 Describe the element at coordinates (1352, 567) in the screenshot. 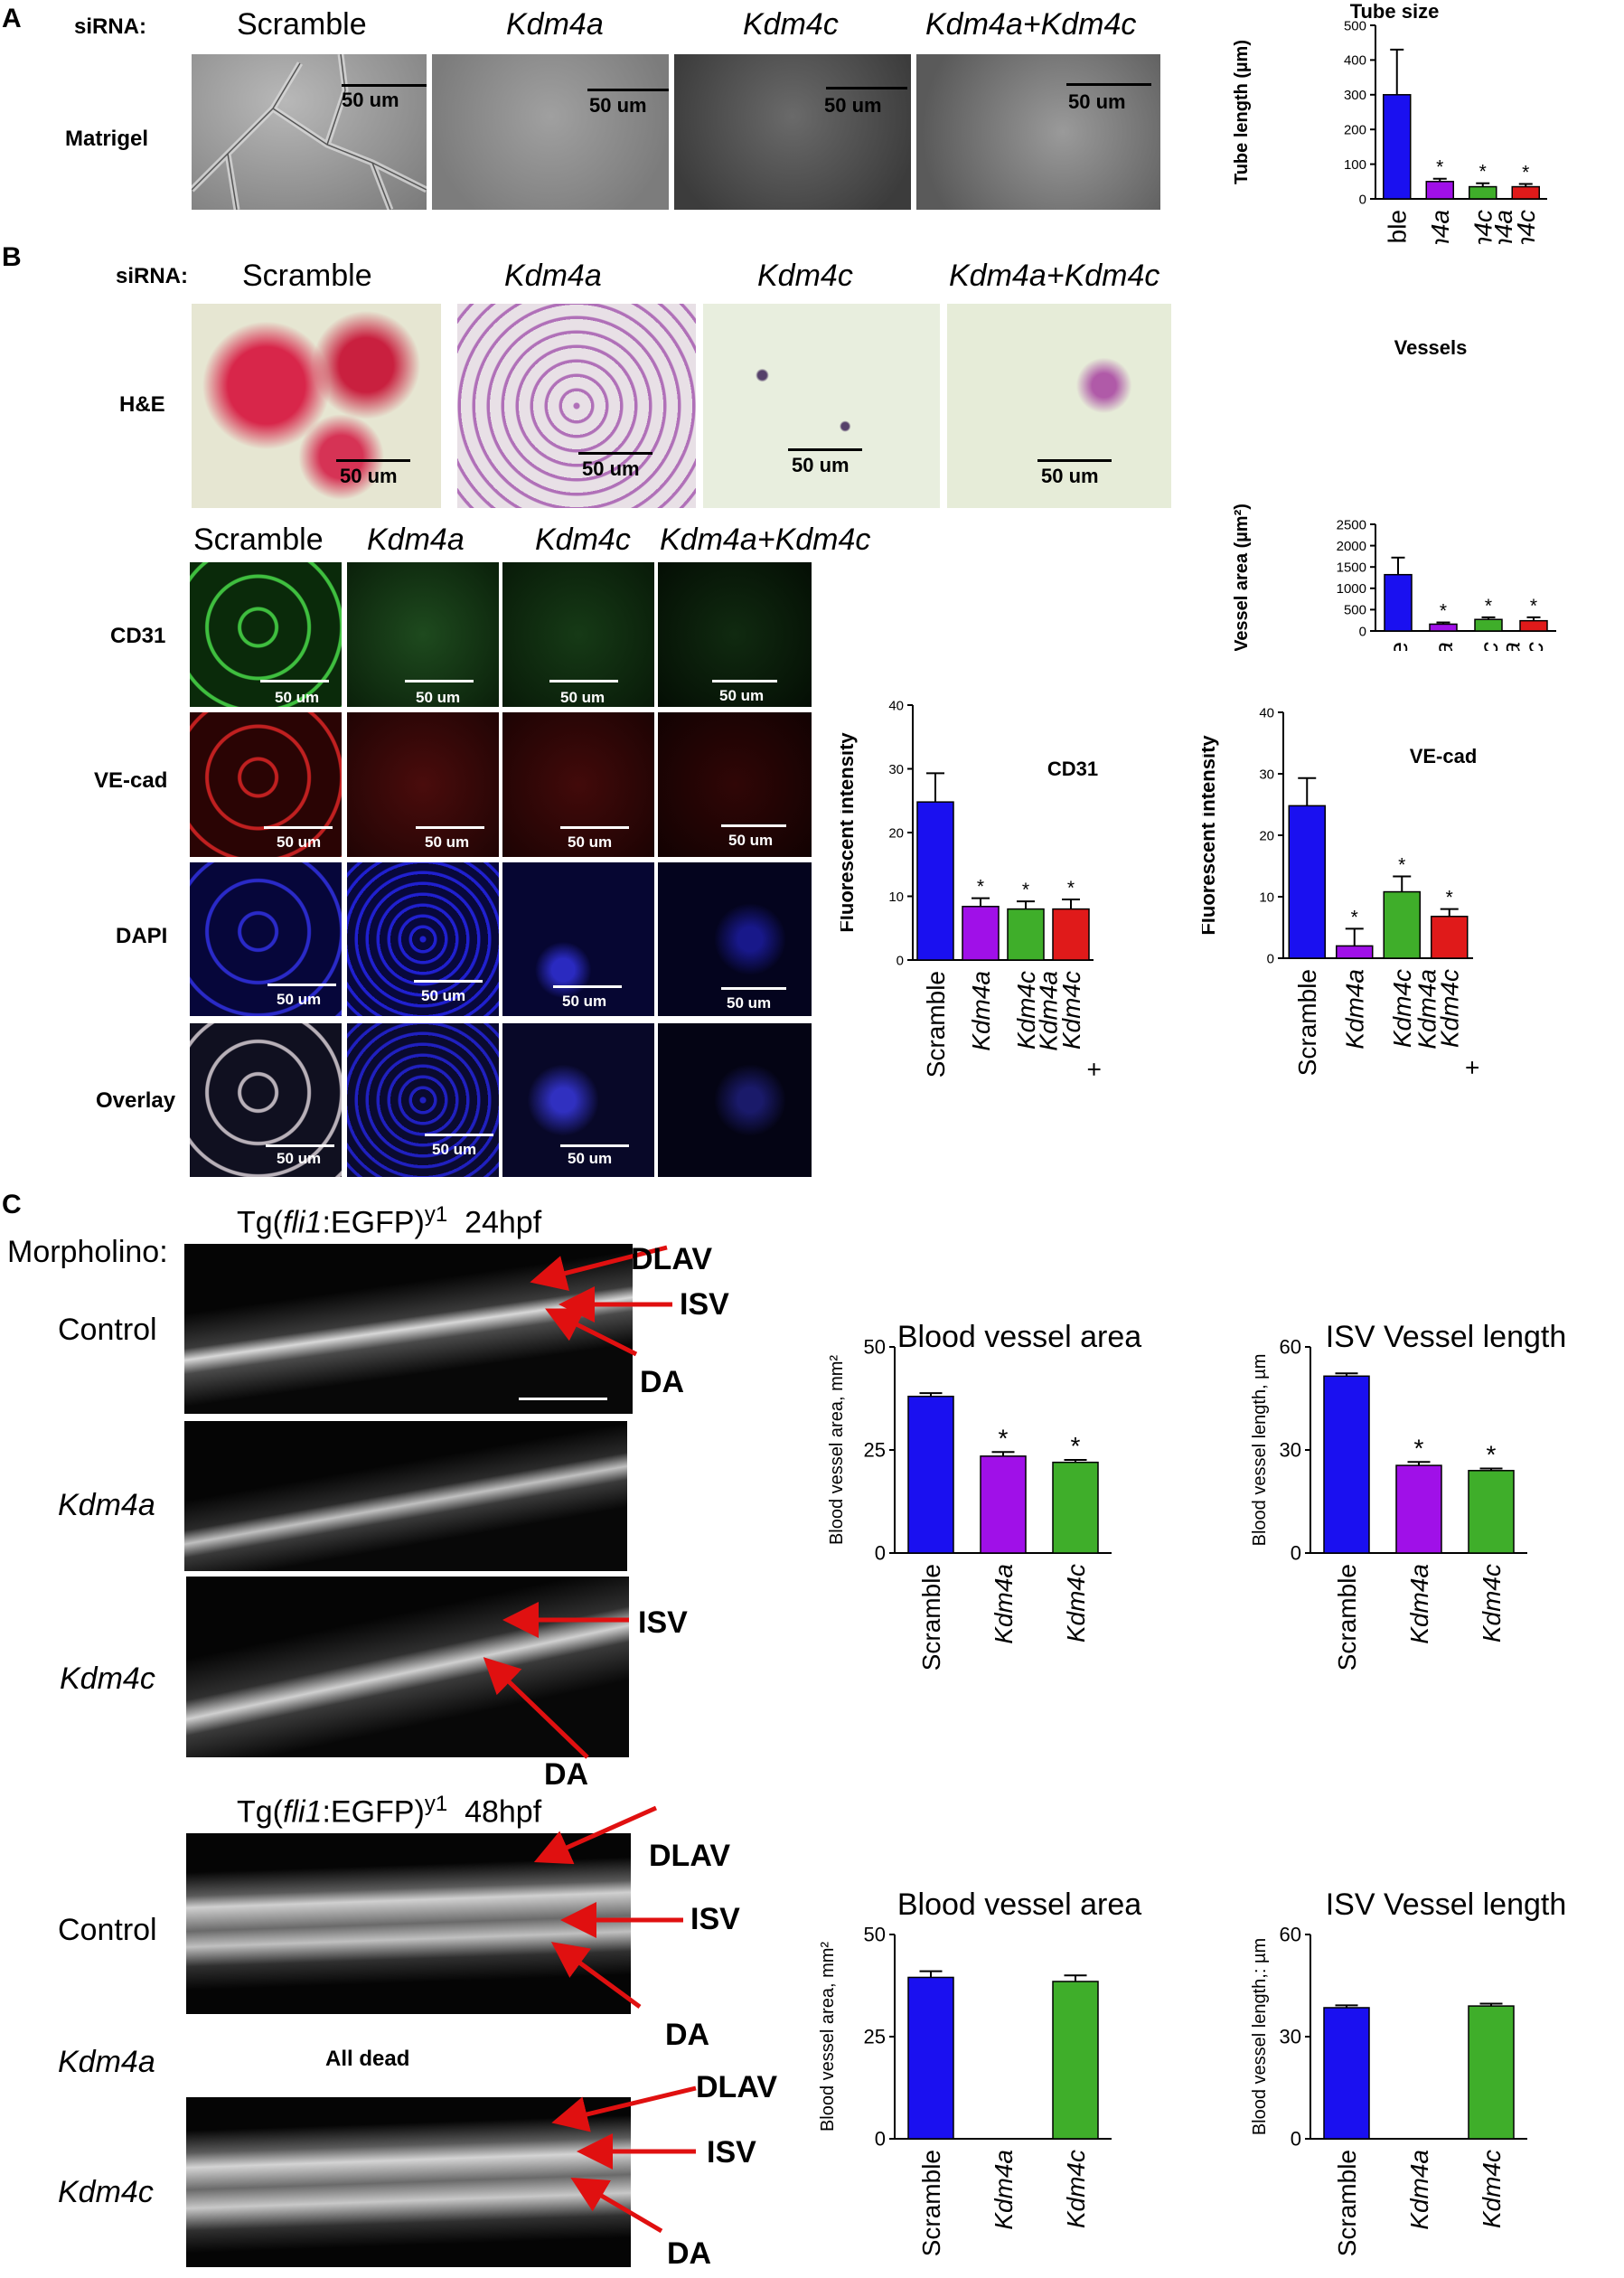

I see `y-tick-label: 1500` at that location.